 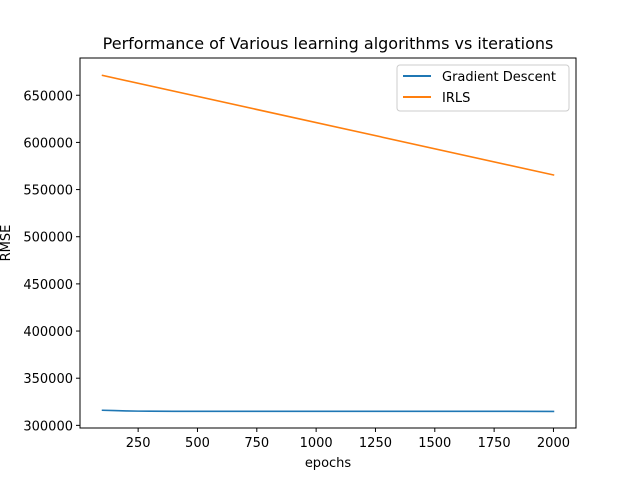 What do you see at coordinates (456, 98) in the screenshot?
I see `legend-label-irls: IRLS` at bounding box center [456, 98].